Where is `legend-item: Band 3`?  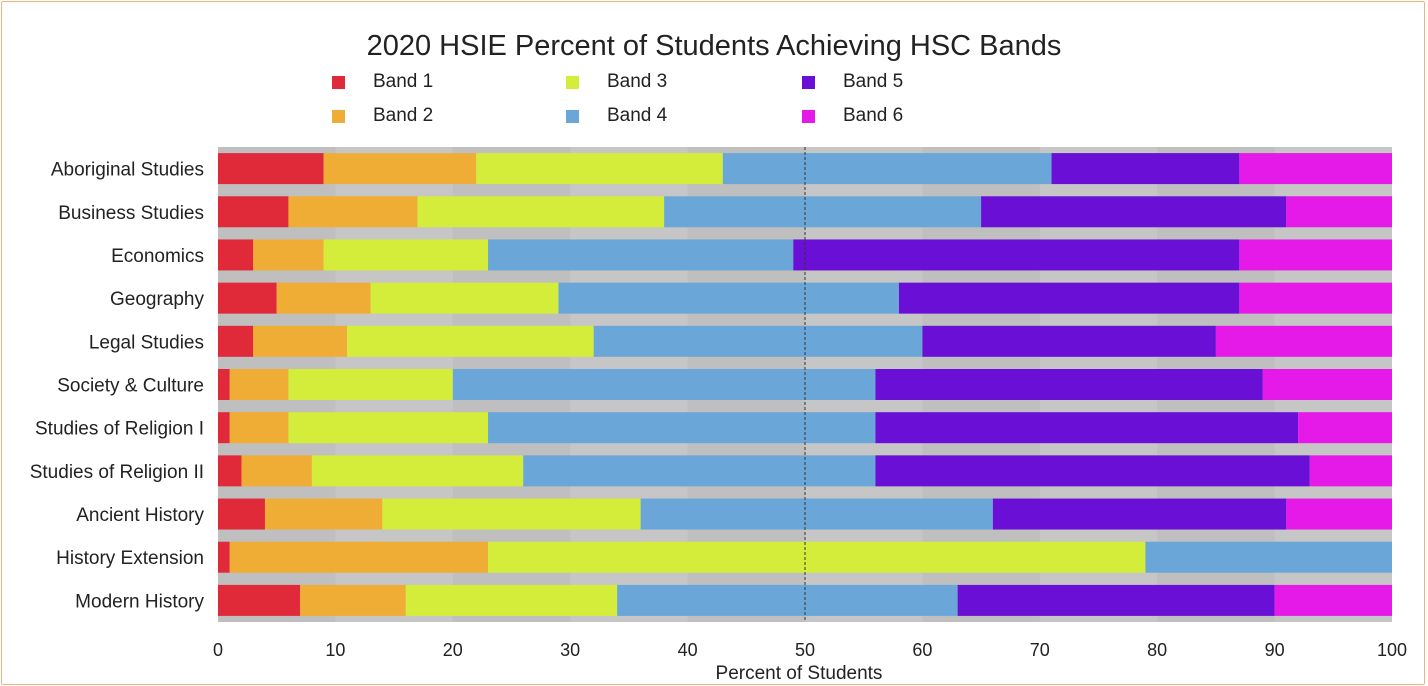 legend-item: Band 3 is located at coordinates (616, 82).